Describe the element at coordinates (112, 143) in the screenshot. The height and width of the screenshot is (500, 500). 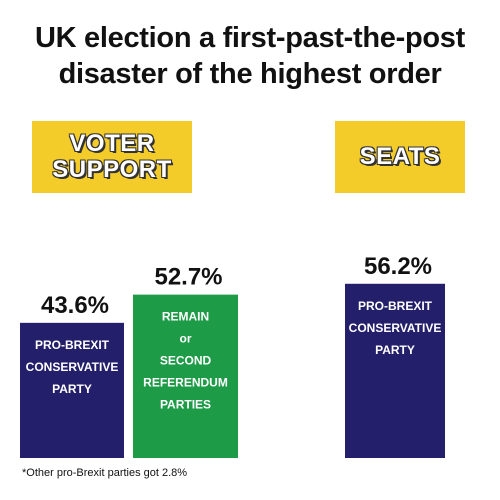
I see `header-line: VOTER` at that location.